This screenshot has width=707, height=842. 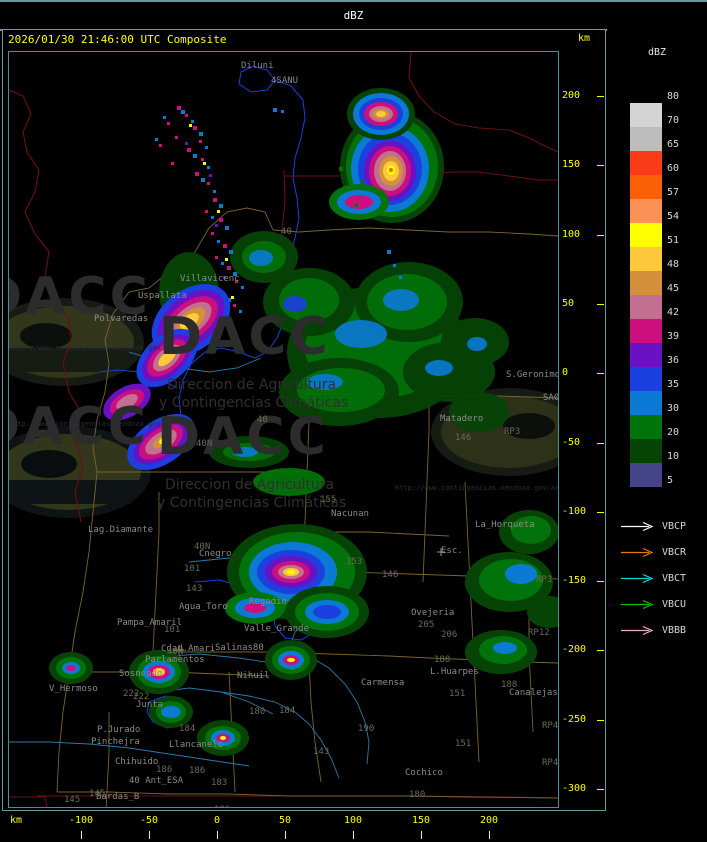 What do you see at coordinates (309, 601) in the screenshot?
I see `site-markers` at bounding box center [309, 601].